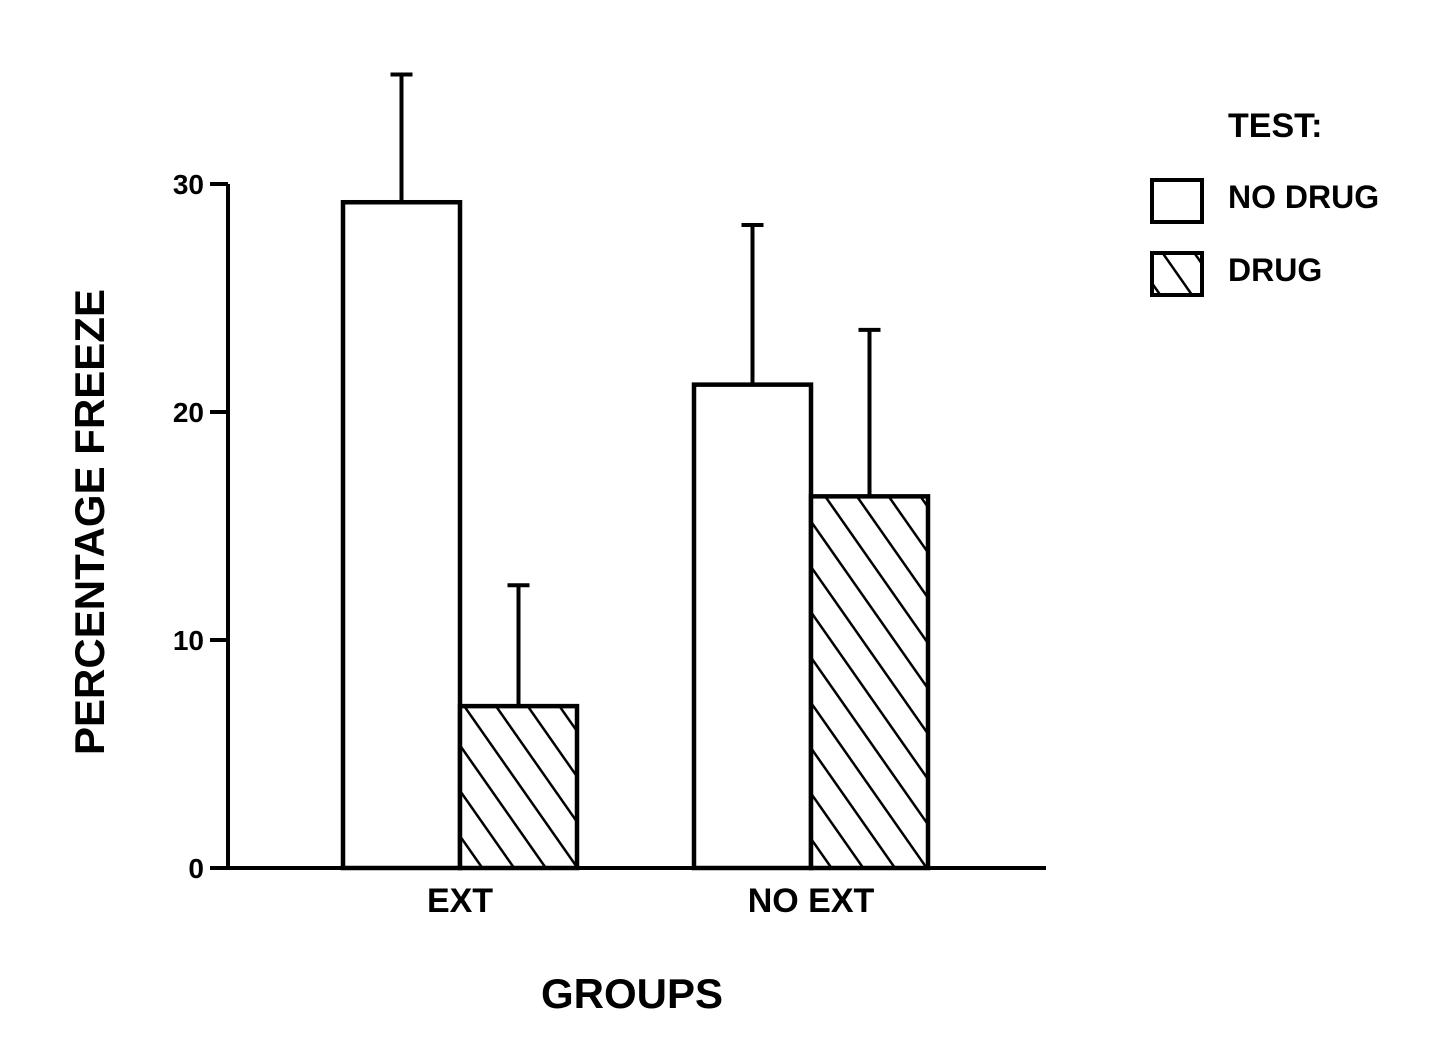 This screenshot has height=1056, width=1440. What do you see at coordinates (89, 522) in the screenshot?
I see `y-axis-title: PERCENTAGE FREEZE` at bounding box center [89, 522].